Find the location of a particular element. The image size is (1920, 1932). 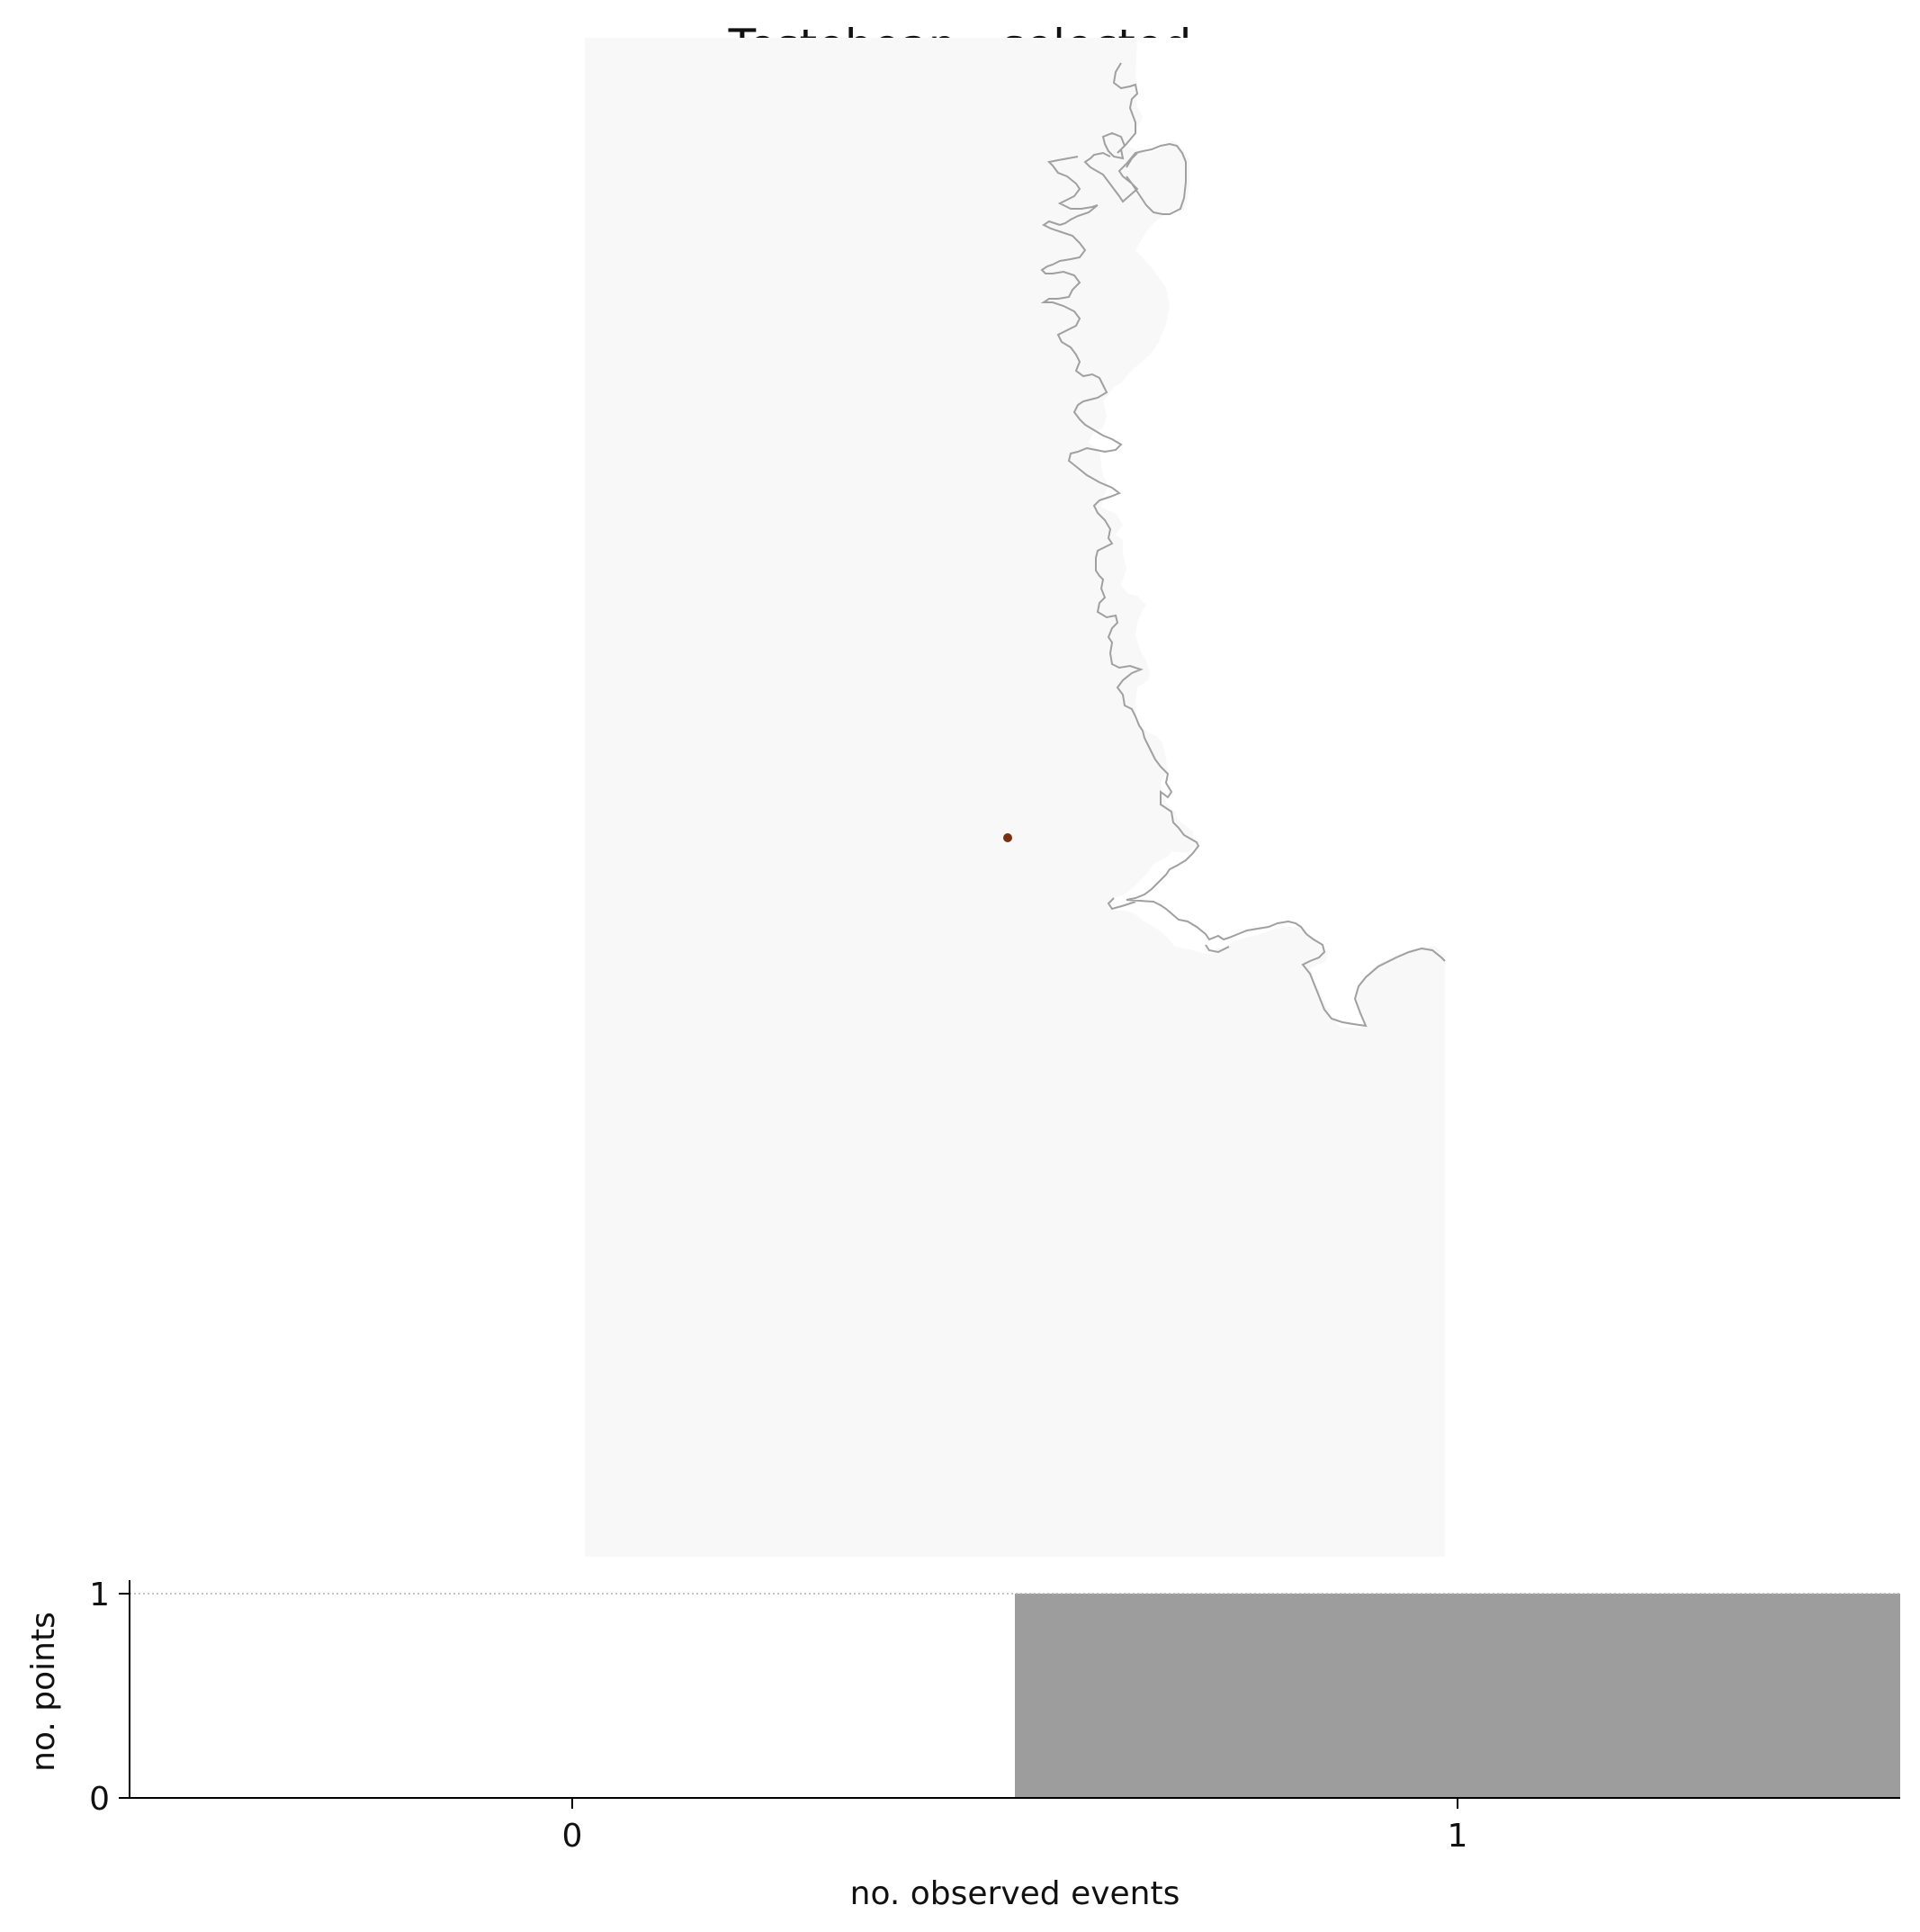

y-ticks-layer: 01 is located at coordinates (109, 1697).